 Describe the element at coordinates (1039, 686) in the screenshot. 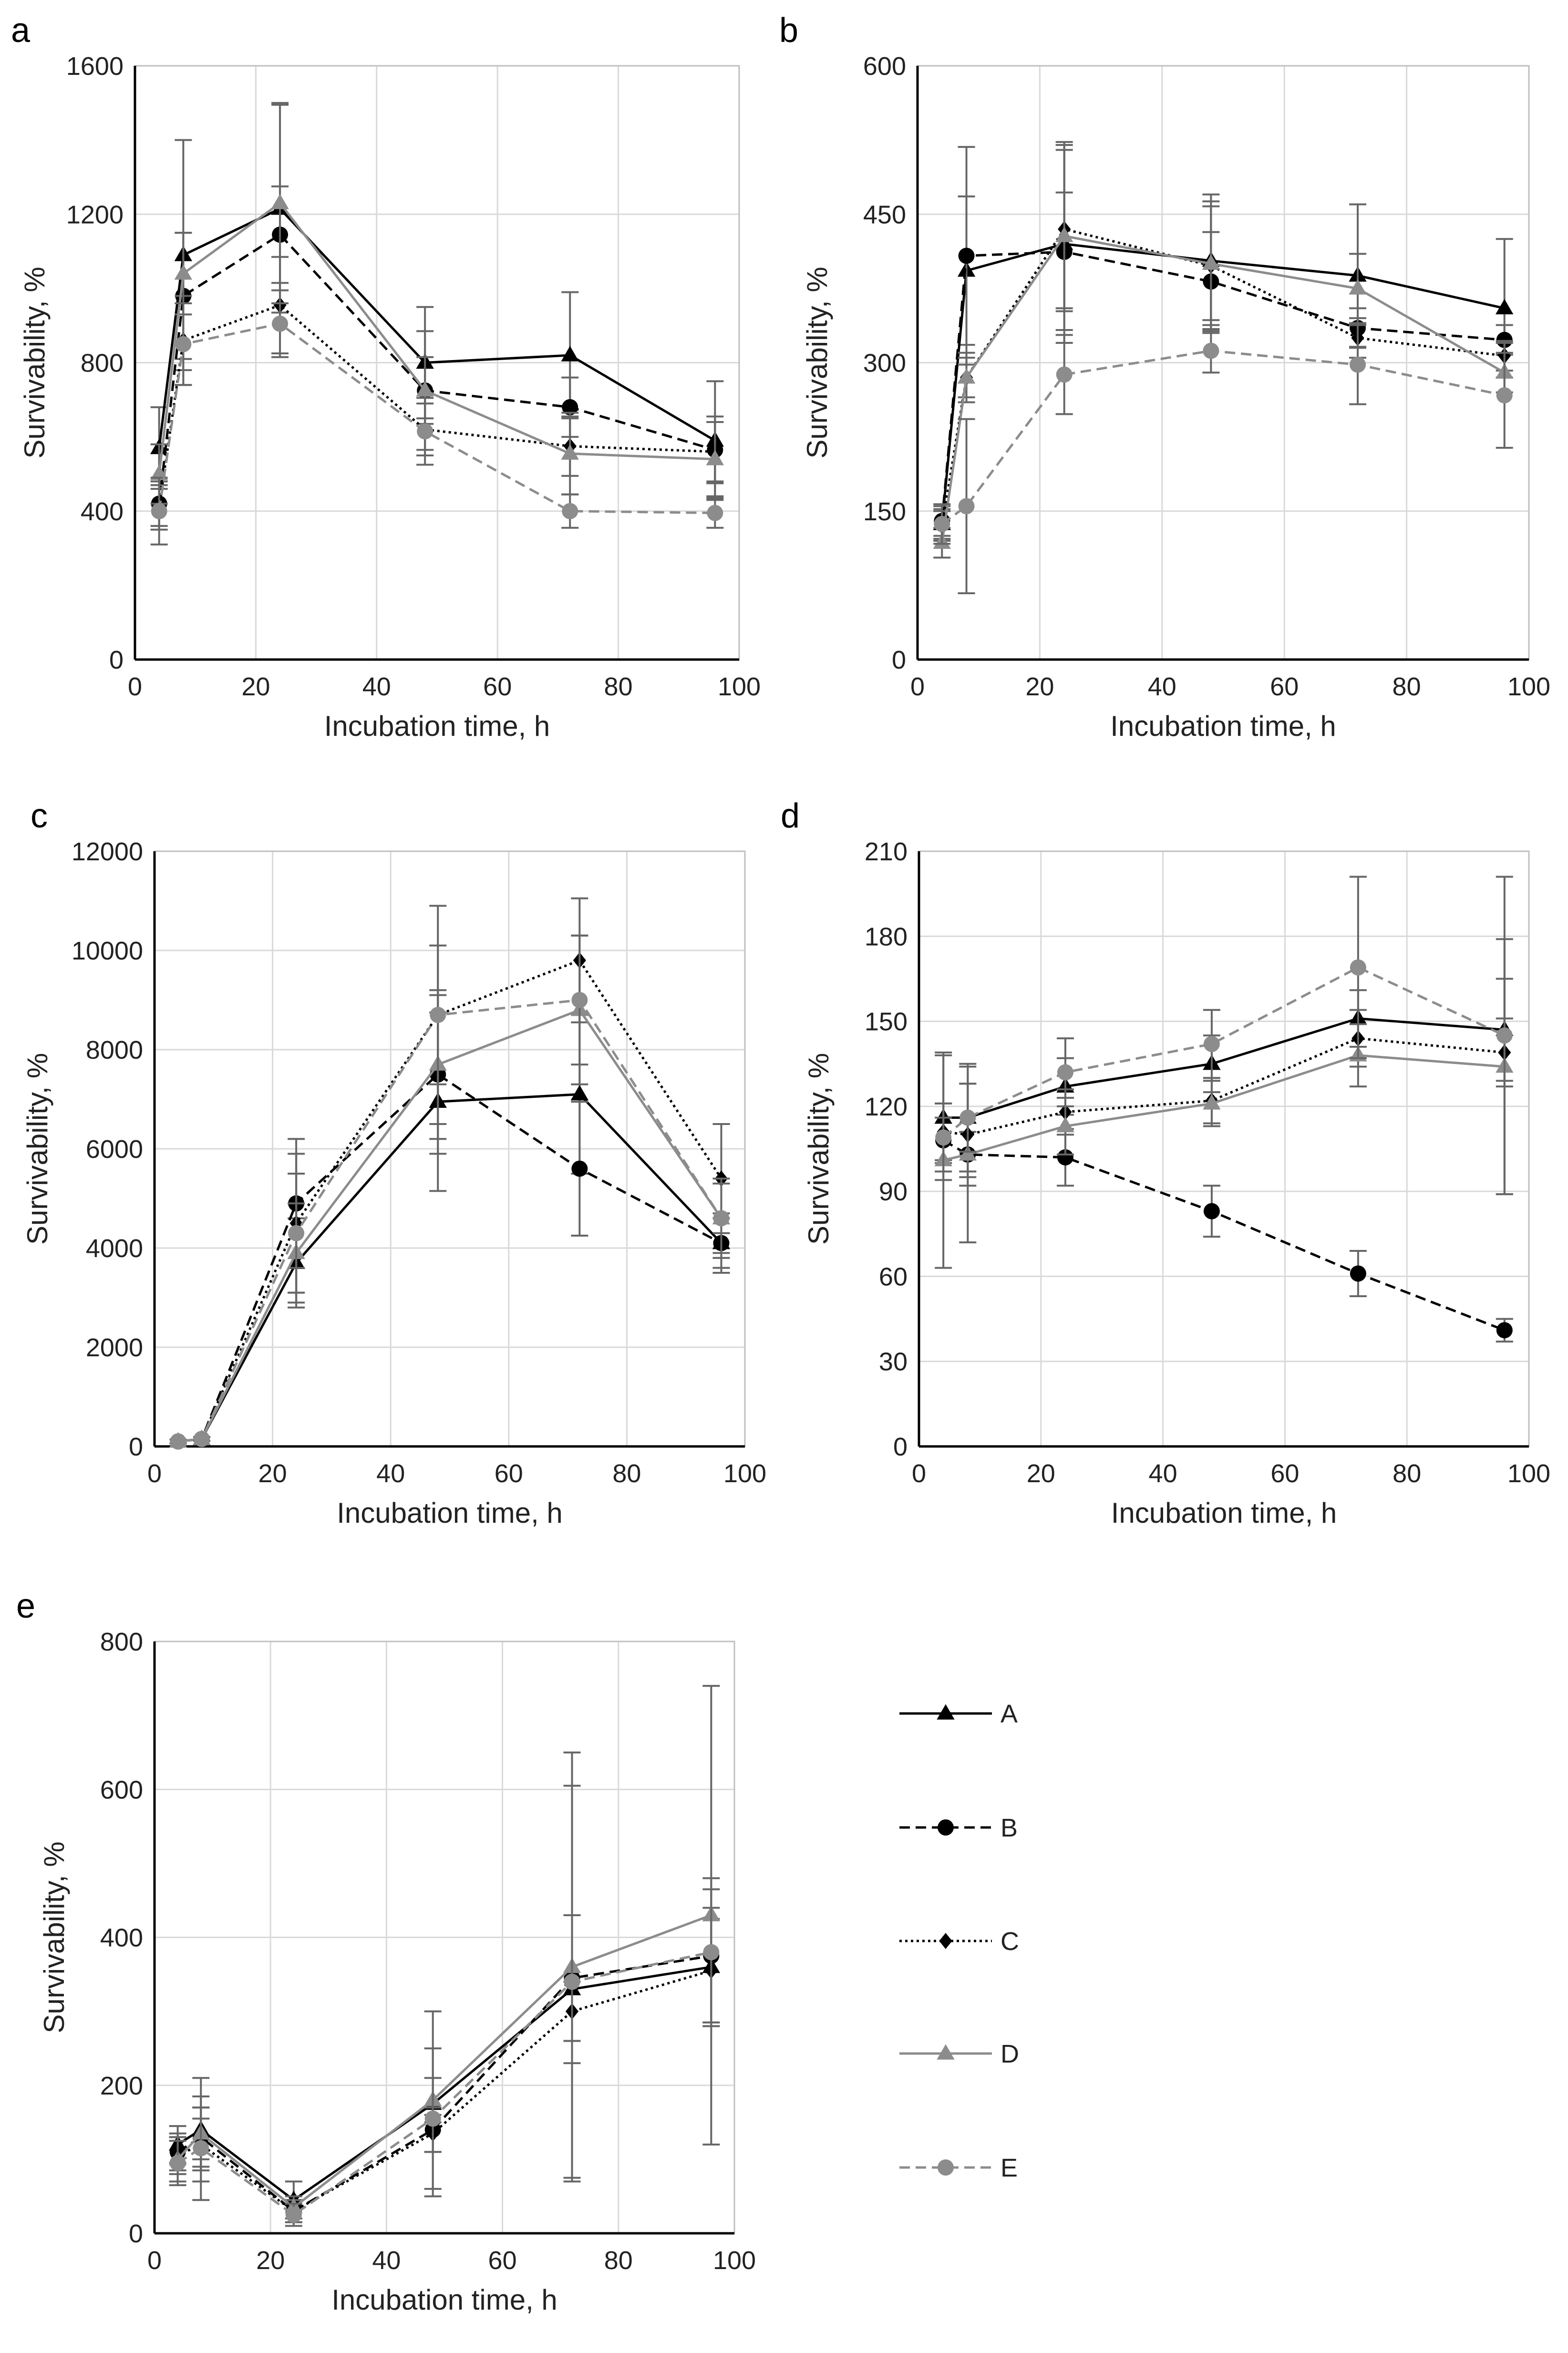

I see `x-tick-label: 20` at that location.